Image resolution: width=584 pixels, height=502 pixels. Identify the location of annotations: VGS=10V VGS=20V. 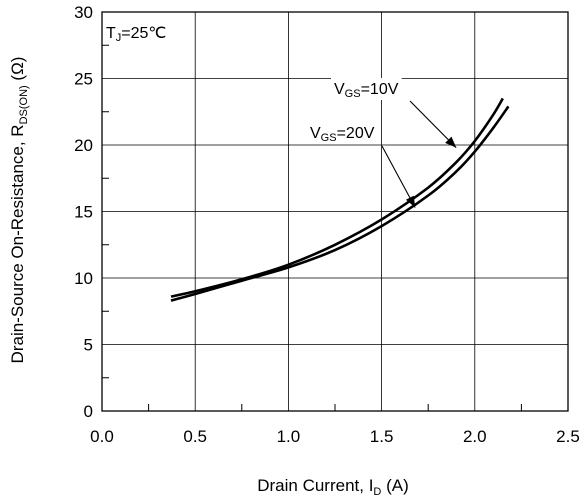
(382, 143).